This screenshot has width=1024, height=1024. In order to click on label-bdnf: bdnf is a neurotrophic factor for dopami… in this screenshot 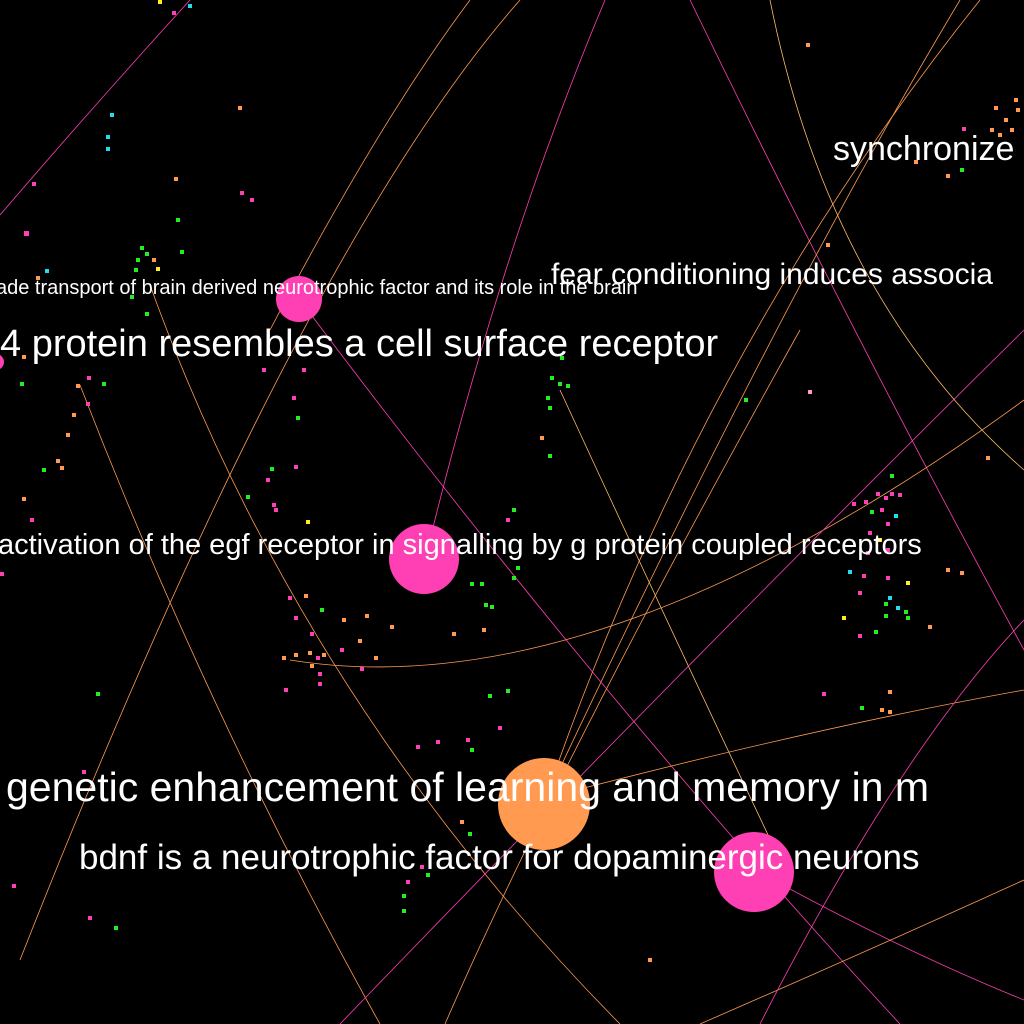, I will do `click(499, 857)`.